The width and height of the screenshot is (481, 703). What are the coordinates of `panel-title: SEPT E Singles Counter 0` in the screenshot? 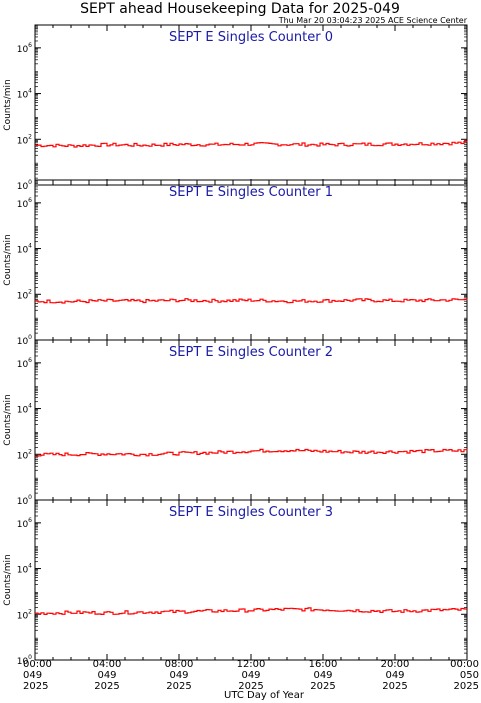 It's located at (251, 37).